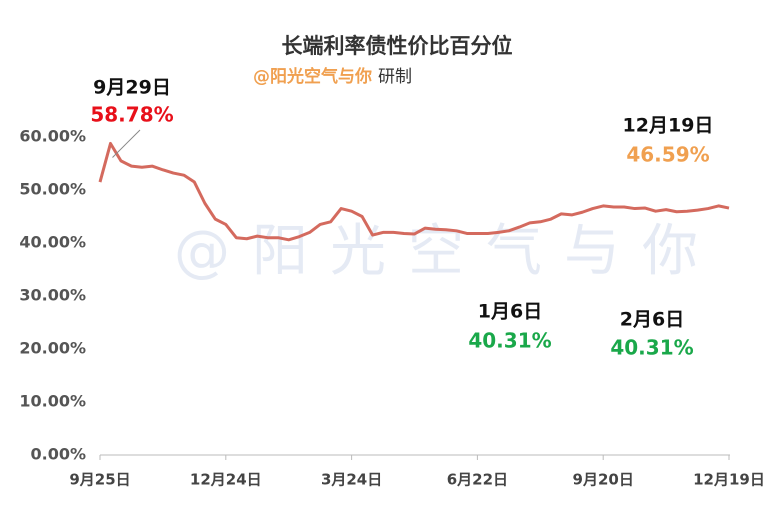 The image size is (765, 509). What do you see at coordinates (477, 480) in the screenshot?
I see `x-tick-label: 6月22日` at bounding box center [477, 480].